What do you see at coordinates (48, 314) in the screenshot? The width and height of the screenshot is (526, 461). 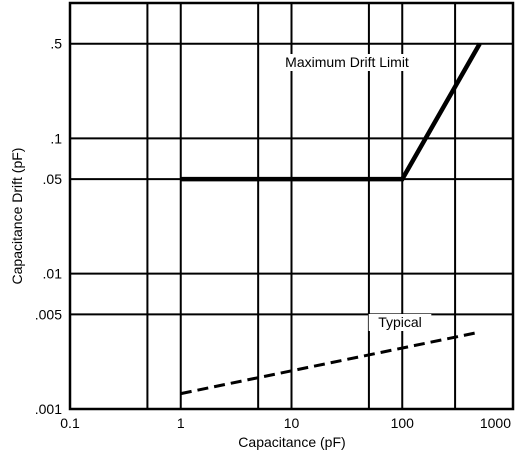 I see `y-tick-label-0p005: .005` at bounding box center [48, 314].